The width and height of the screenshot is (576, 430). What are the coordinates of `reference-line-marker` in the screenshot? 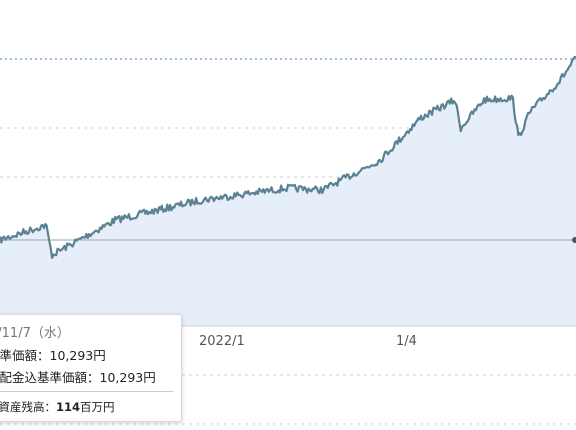 It's located at (574, 240).